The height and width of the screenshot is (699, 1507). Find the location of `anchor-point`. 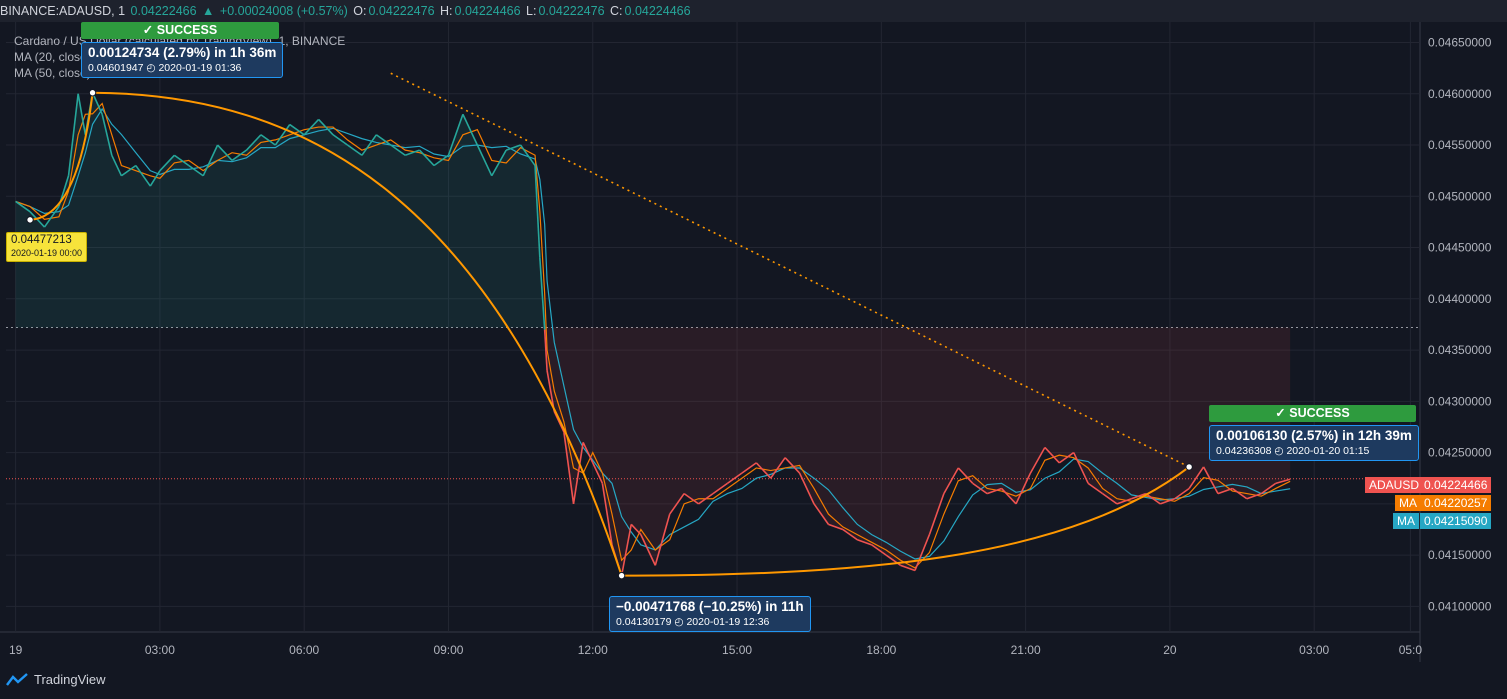

anchor-point is located at coordinates (92, 93).